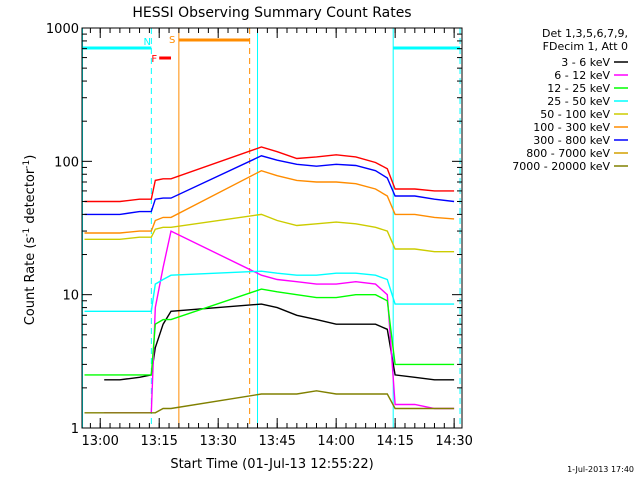 This screenshot has width=640, height=484. I want to click on y-tick-label: 1000, so click(62, 29).